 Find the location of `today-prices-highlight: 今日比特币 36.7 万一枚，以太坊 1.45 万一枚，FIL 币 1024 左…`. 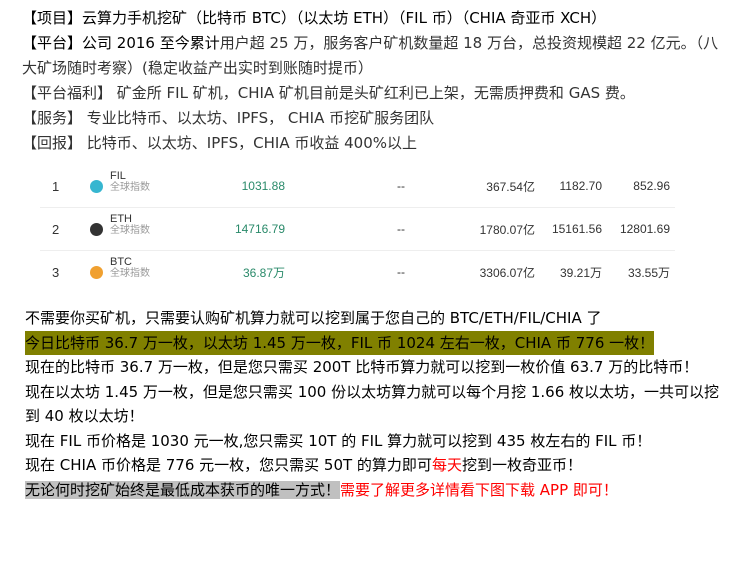

today-prices-highlight: 今日比特币 36.7 万一枚，以太坊 1.45 万一枚，FIL 币 1024 左… is located at coordinates (340, 342).